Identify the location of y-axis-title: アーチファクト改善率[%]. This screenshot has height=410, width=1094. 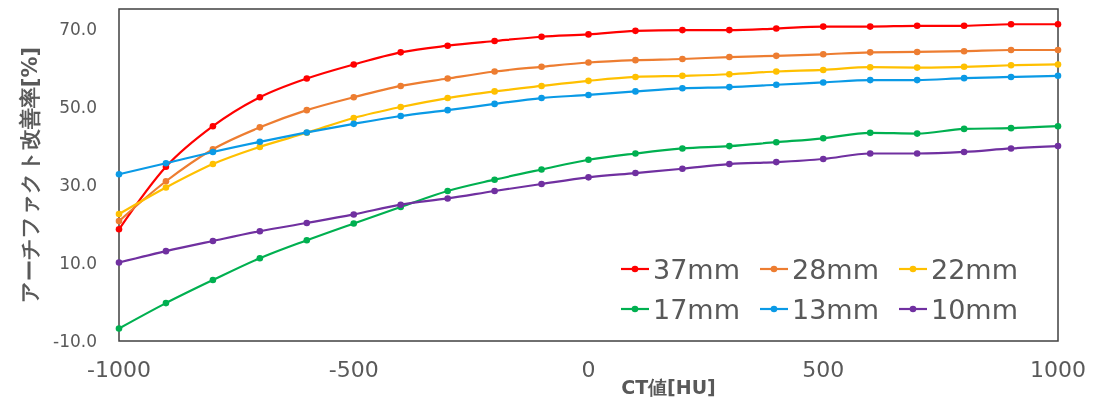
(30, 175).